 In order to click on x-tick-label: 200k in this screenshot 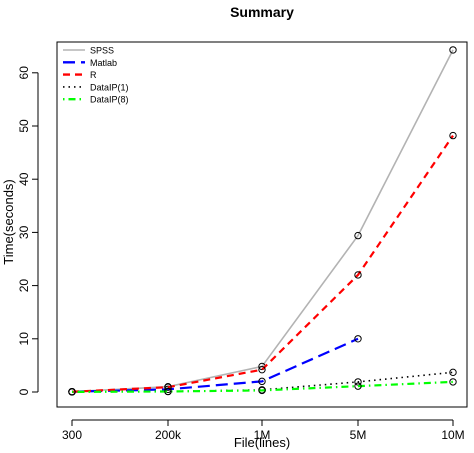, I will do `click(168, 435)`.